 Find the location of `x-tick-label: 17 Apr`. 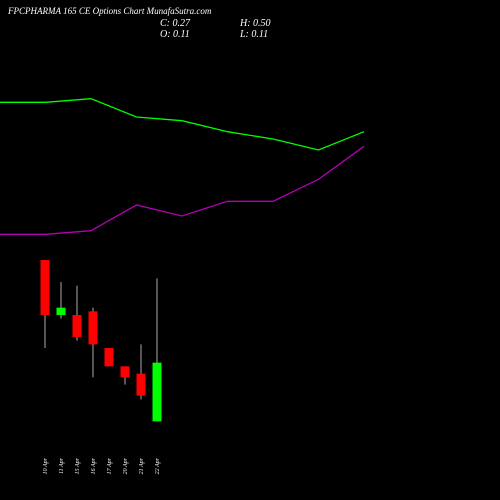

x-tick-label: 17 Apr is located at coordinates (110, 465).